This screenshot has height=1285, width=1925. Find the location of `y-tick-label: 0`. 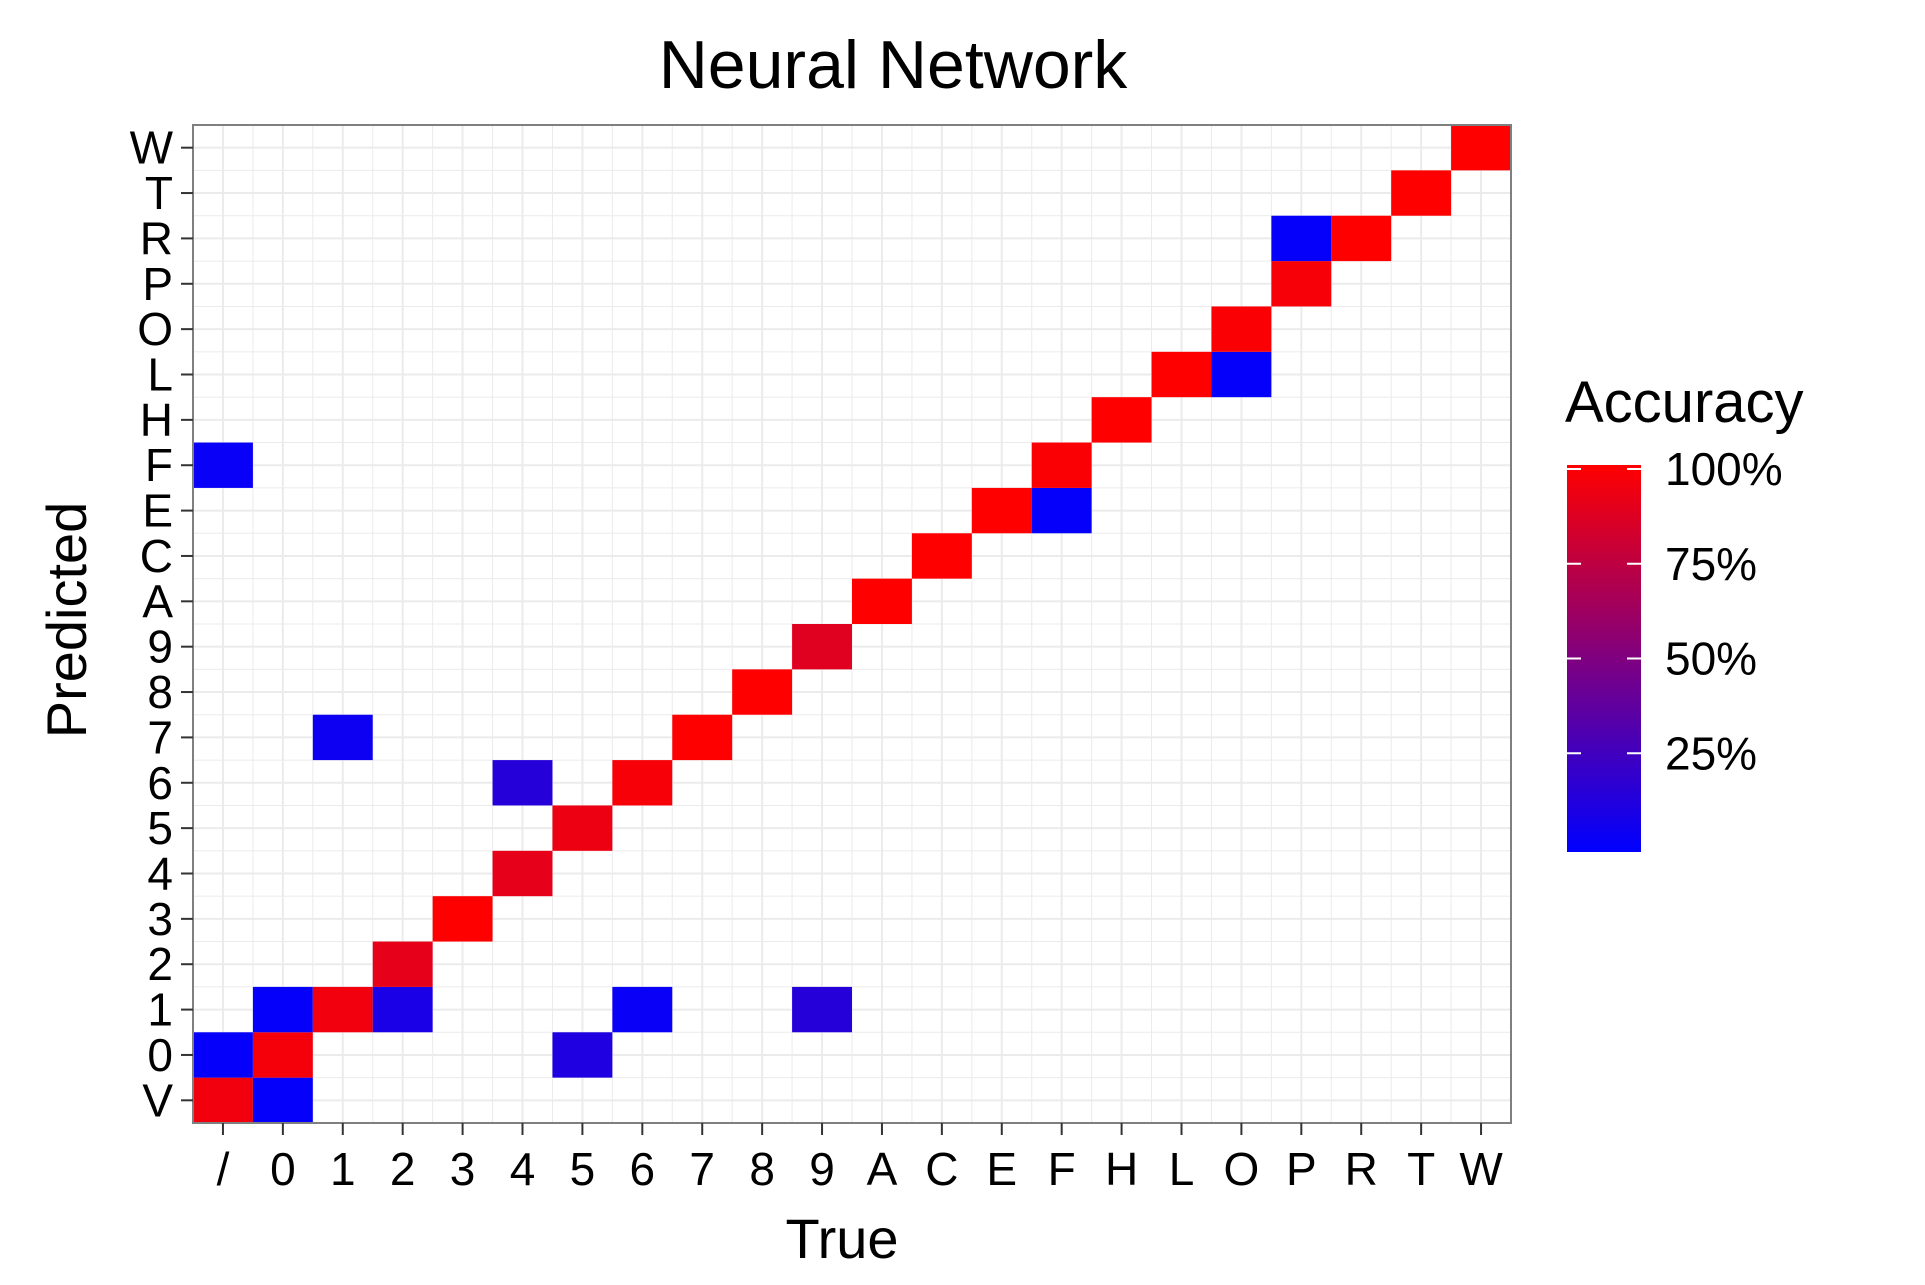

y-tick-label: 0 is located at coordinates (160, 1055).